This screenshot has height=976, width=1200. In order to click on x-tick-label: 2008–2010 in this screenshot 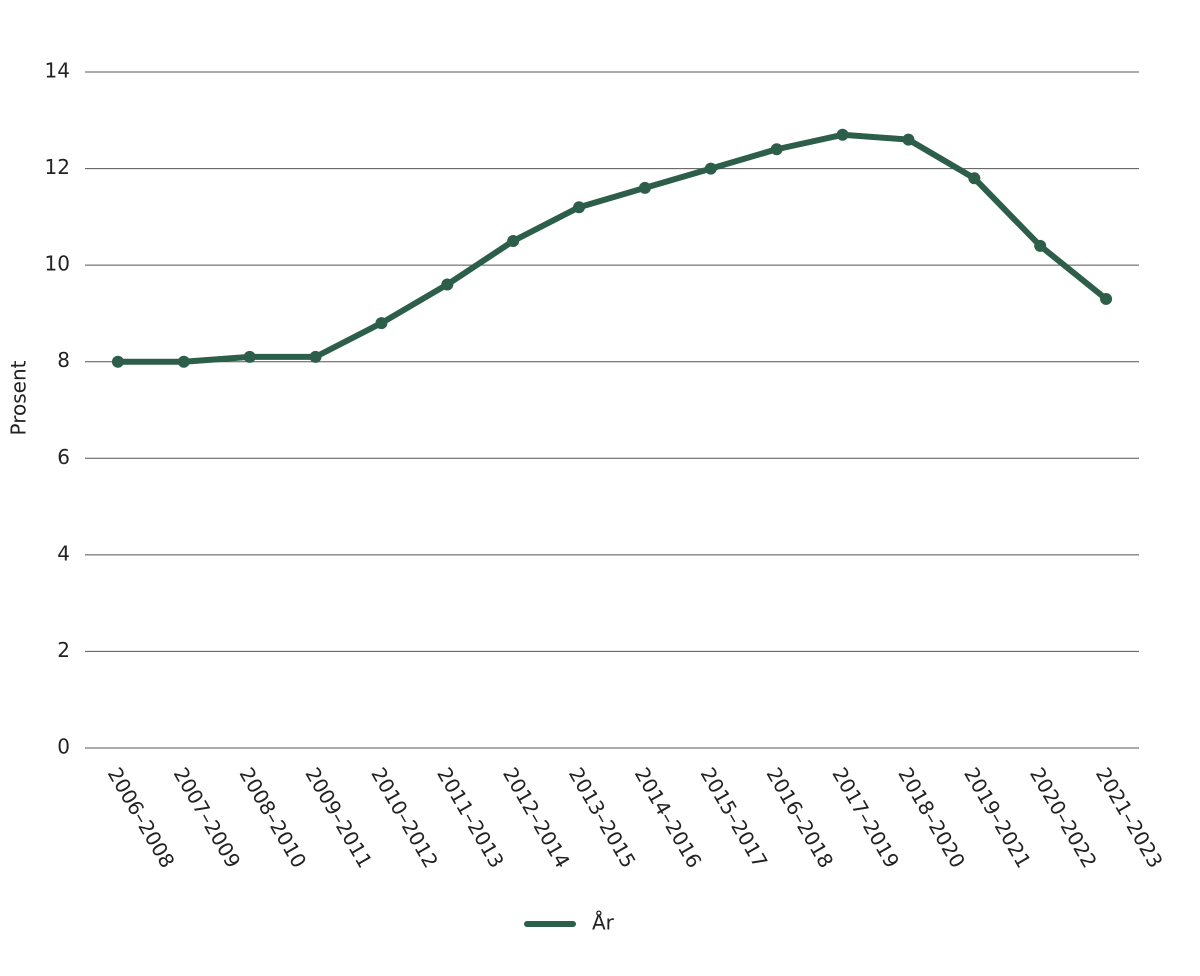, I will do `click(273, 817)`.